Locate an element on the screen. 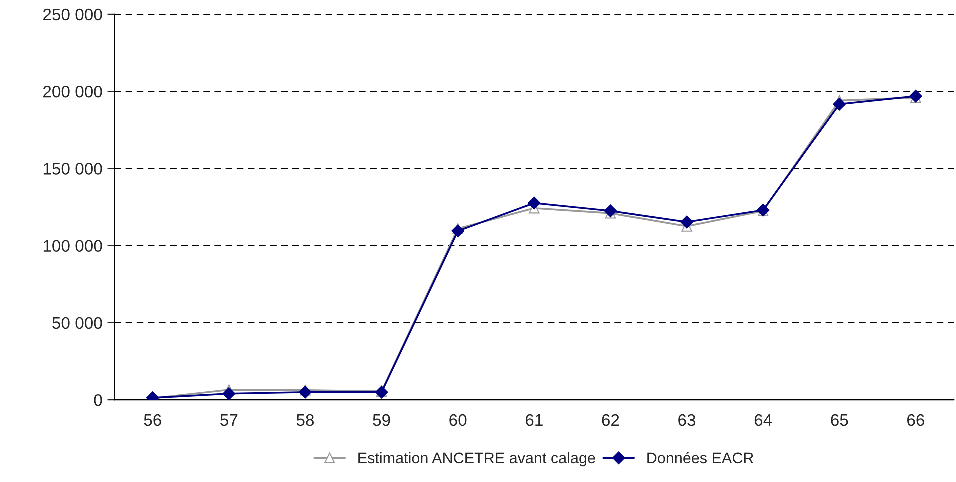 The height and width of the screenshot is (482, 956). y-tick-label: 50 000 is located at coordinates (77, 323).